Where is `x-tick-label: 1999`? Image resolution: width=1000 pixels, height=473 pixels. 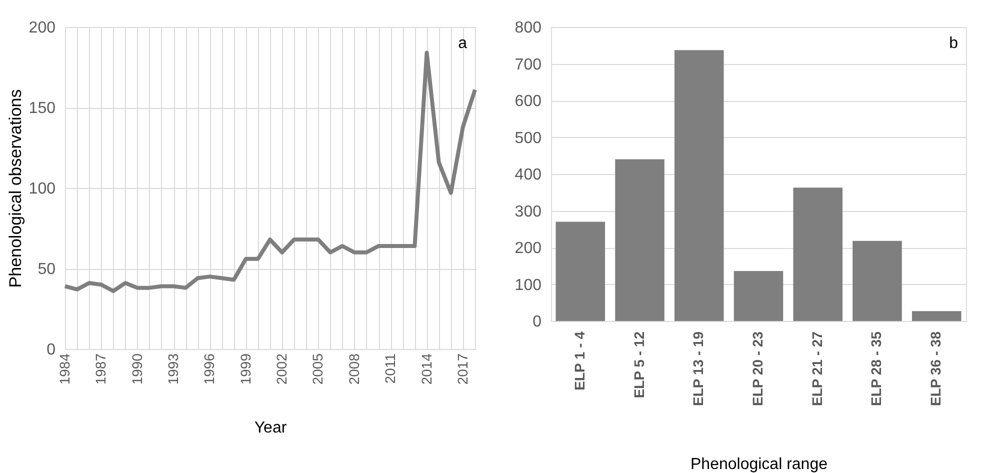 x-tick-label: 1999 is located at coordinates (245, 369).